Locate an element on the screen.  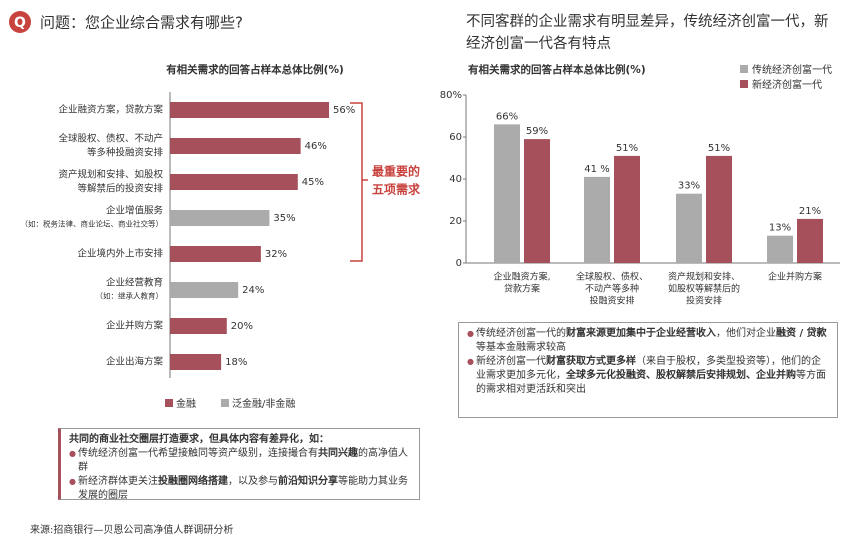
x-tick-label: 不动产等多种 is located at coordinates (612, 289).